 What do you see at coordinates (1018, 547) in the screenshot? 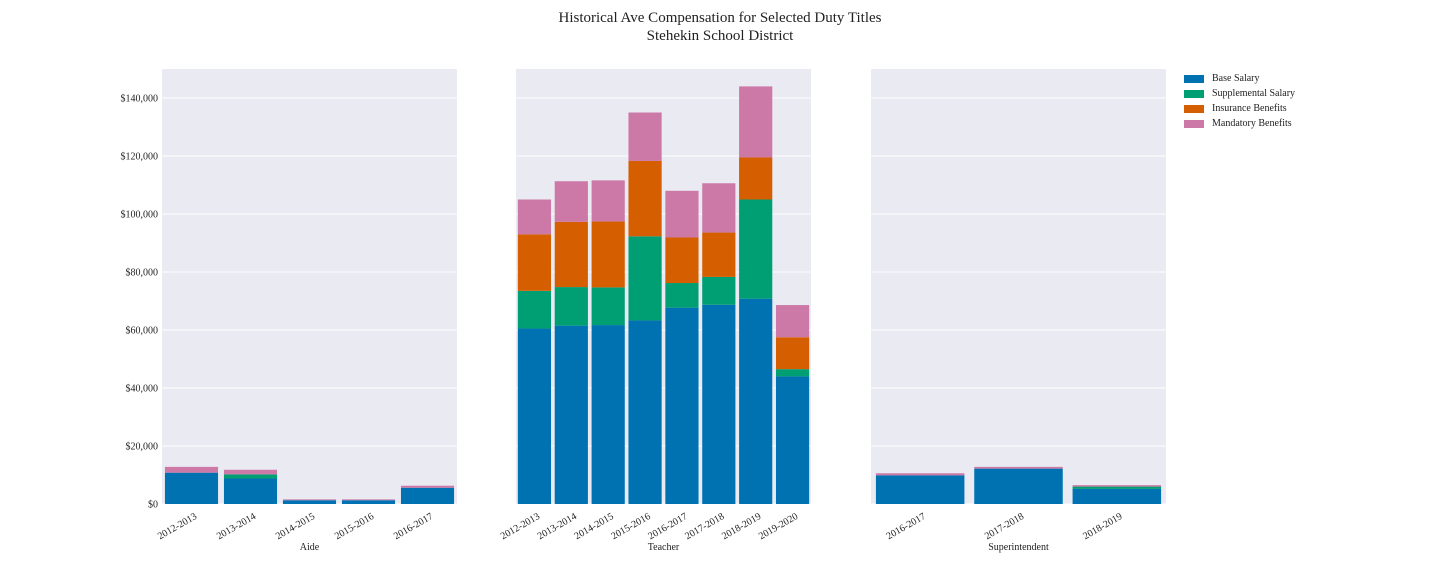
I see `x-axis-label: Superintendent` at bounding box center [1018, 547].